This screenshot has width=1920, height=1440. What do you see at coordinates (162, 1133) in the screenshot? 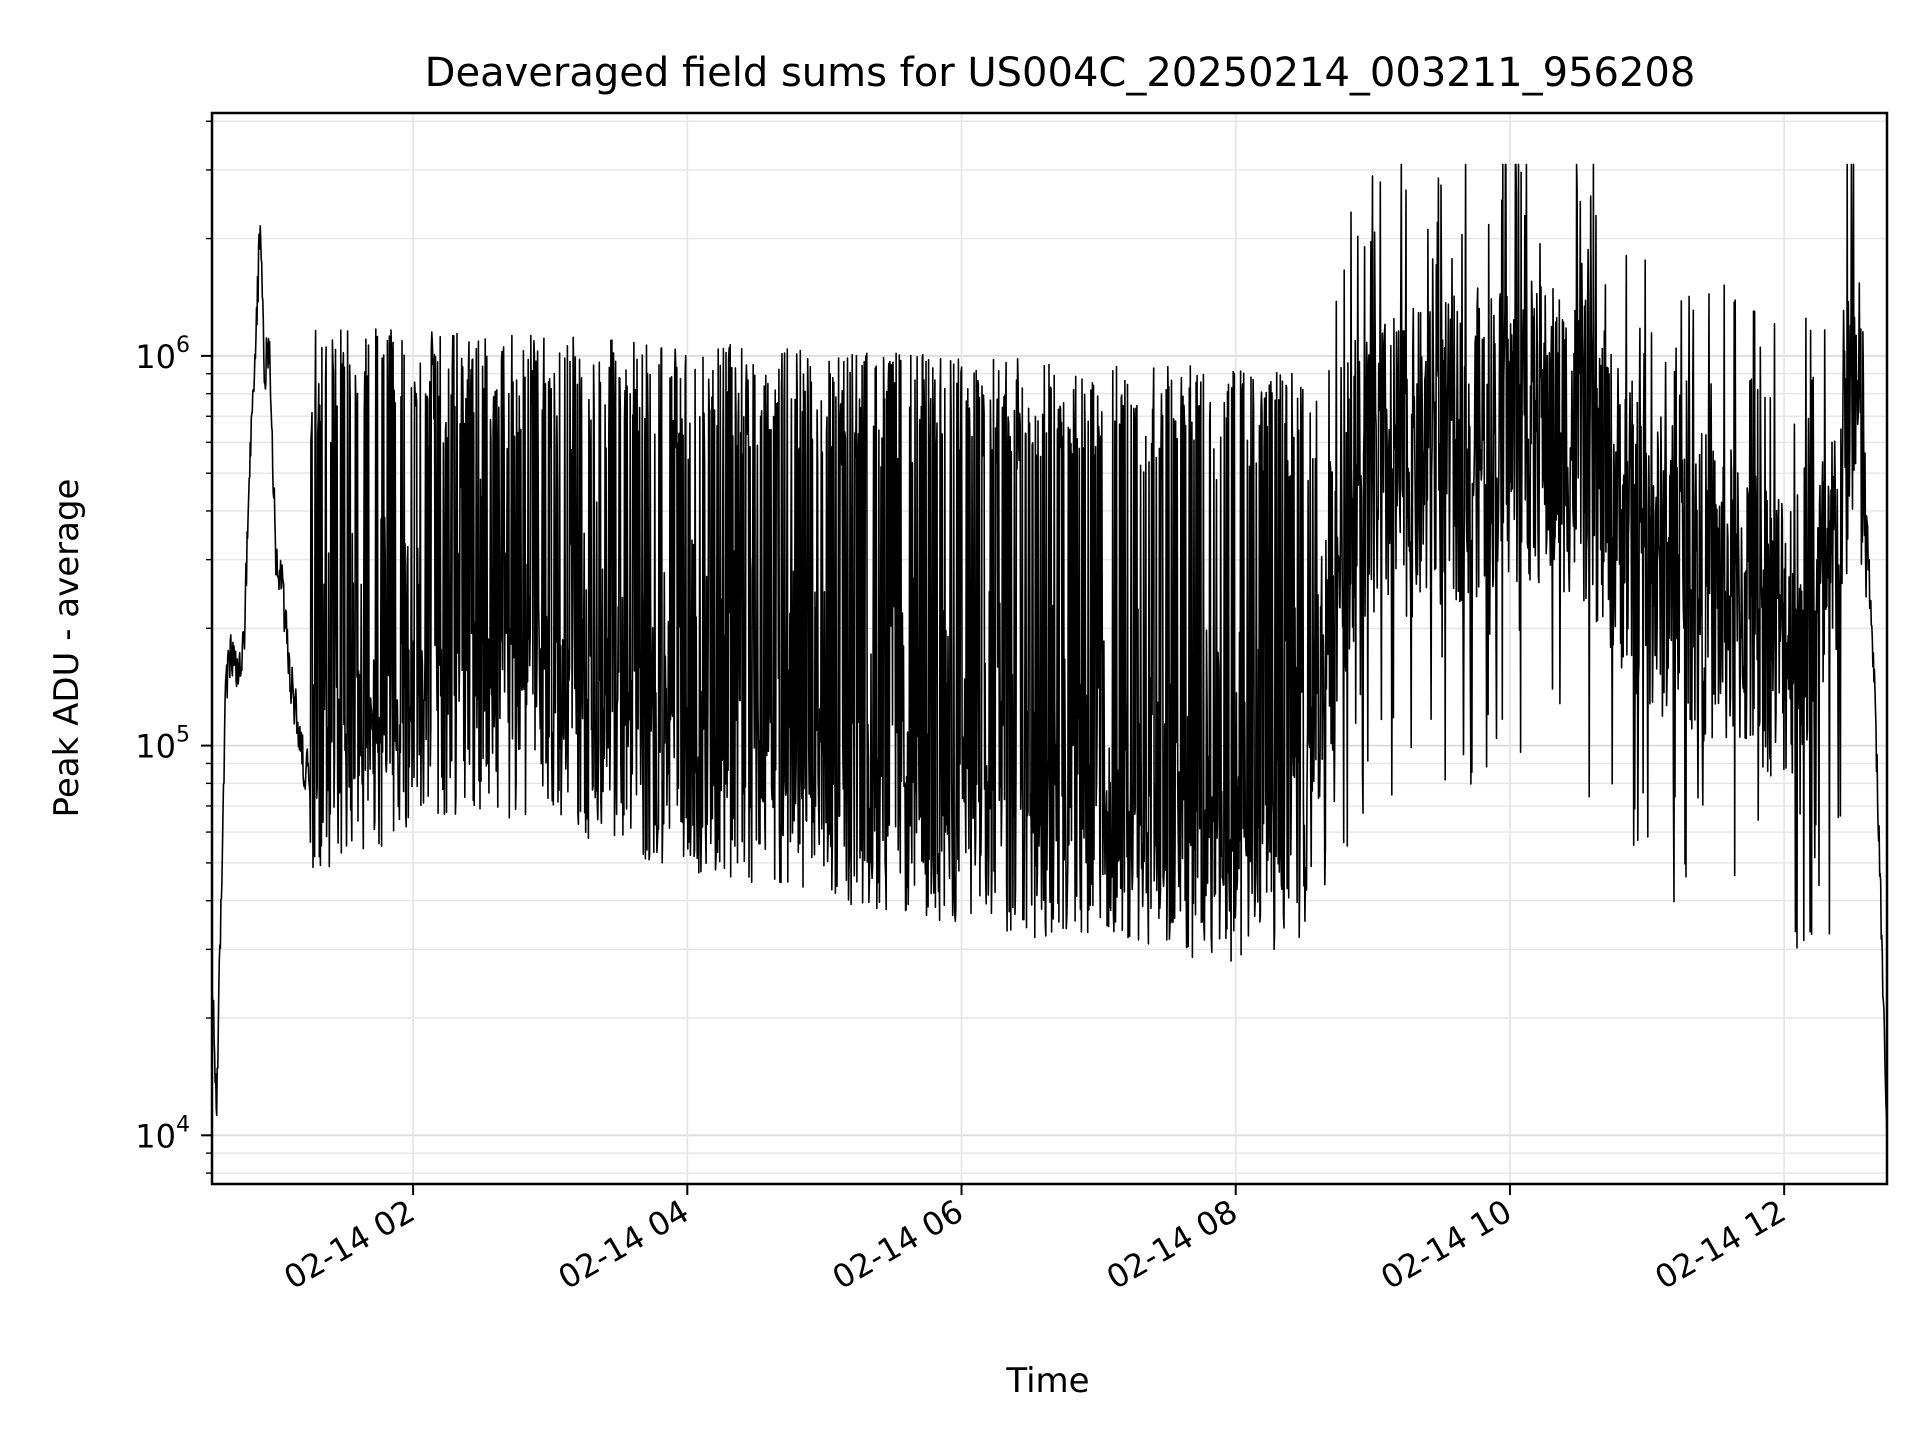
I see `y-tick-label: 10⁴` at bounding box center [162, 1133].